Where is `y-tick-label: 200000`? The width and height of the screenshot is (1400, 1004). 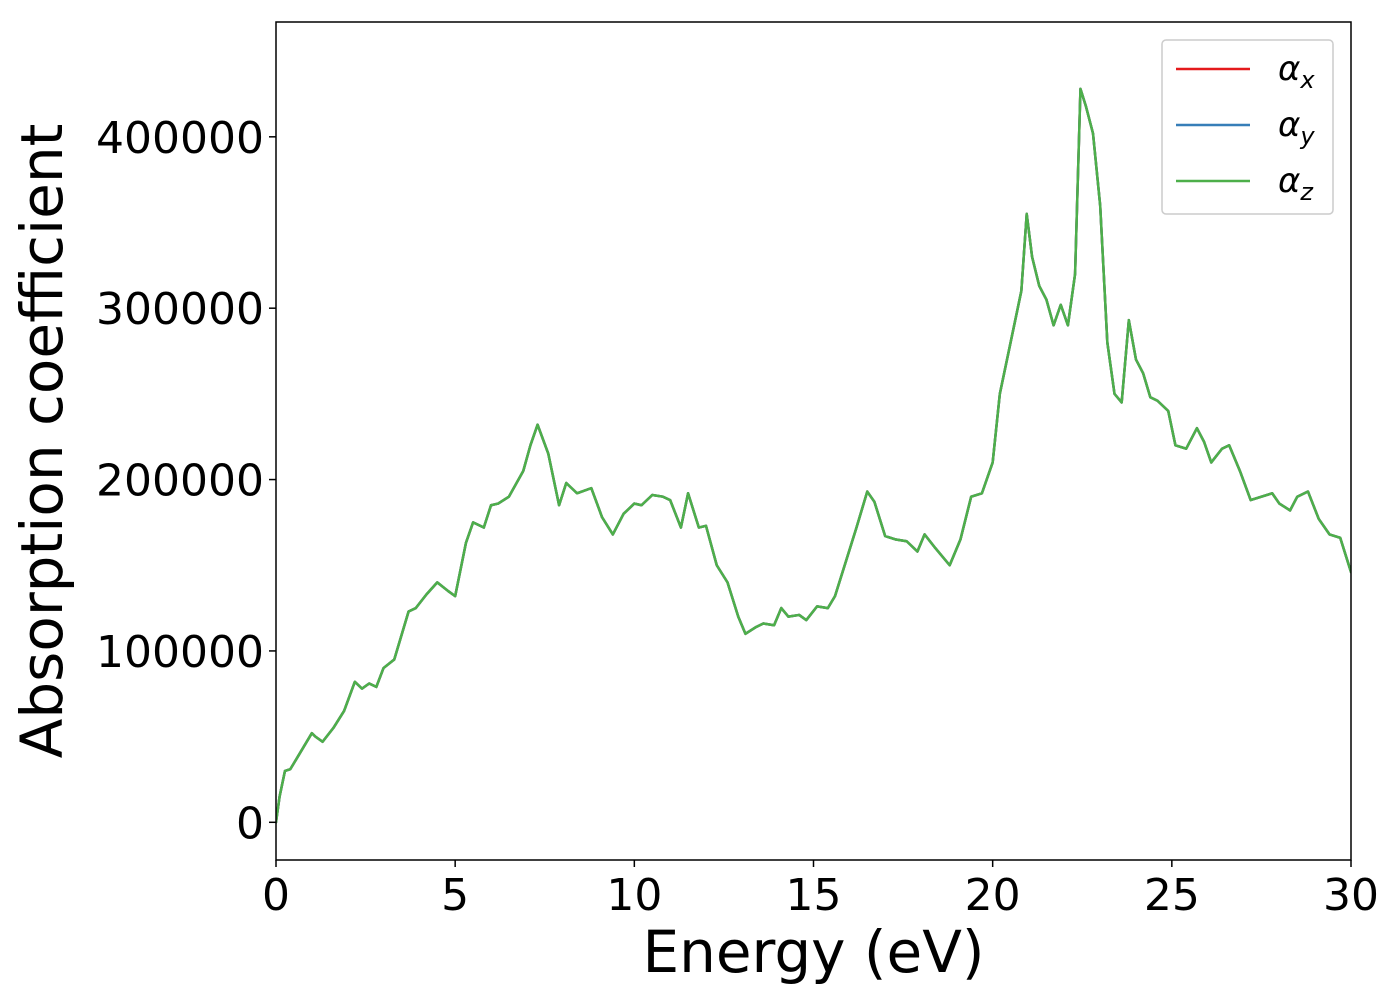 y-tick-label: 200000 is located at coordinates (180, 481).